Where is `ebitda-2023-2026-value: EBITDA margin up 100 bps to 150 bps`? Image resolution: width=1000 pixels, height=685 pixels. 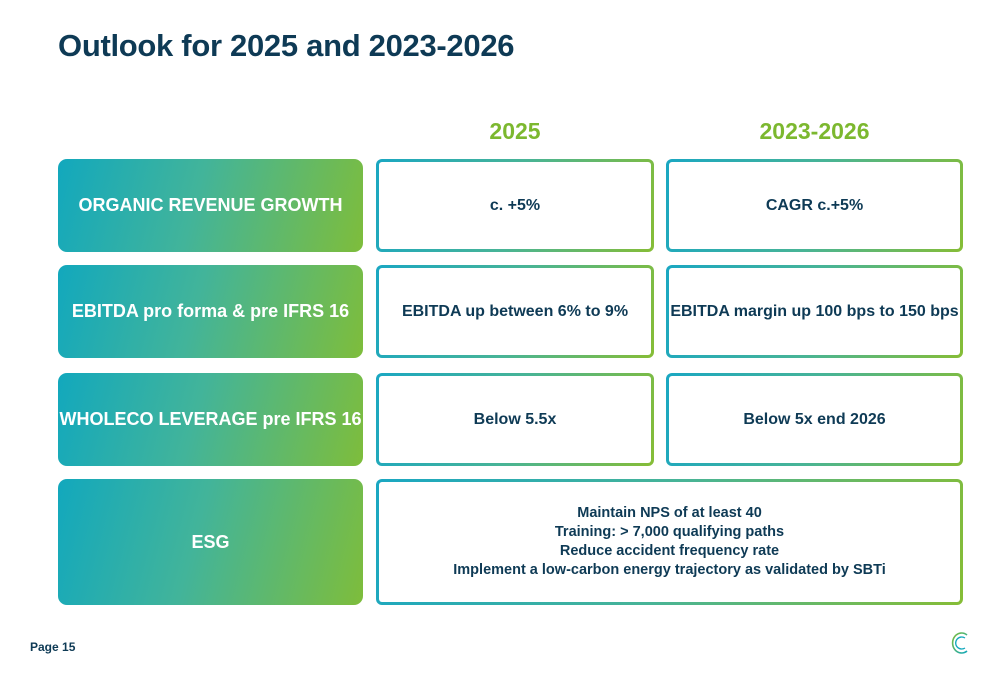 ebitda-2023-2026-value: EBITDA margin up 100 bps to 150 bps is located at coordinates (814, 311).